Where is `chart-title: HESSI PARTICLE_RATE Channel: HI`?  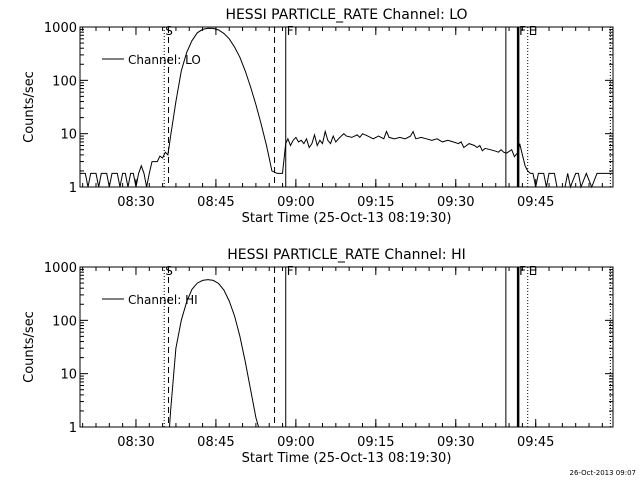
chart-title: HESSI PARTICLE_RATE Channel: HI is located at coordinates (346, 255).